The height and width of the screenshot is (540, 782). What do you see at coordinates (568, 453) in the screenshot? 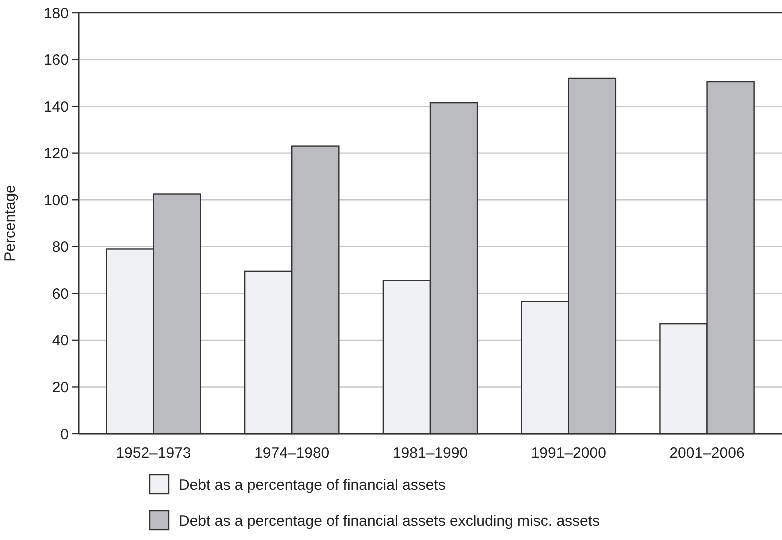
I see `x-tick-label: 1991–2000` at bounding box center [568, 453].